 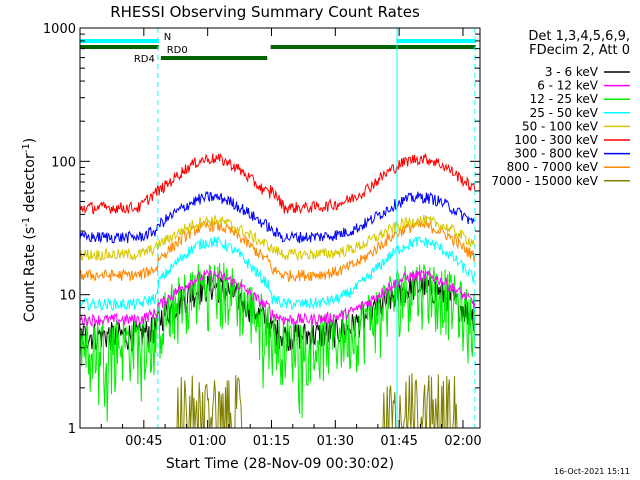 What do you see at coordinates (564, 113) in the screenshot?
I see `legend-label-3: 25 - 50 keV` at bounding box center [564, 113].